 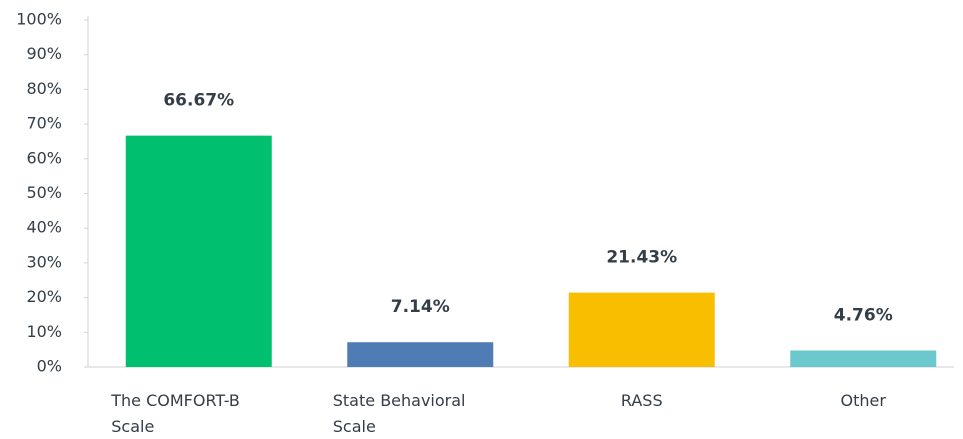 I want to click on y-tick-label: 50%, so click(x=44, y=192).